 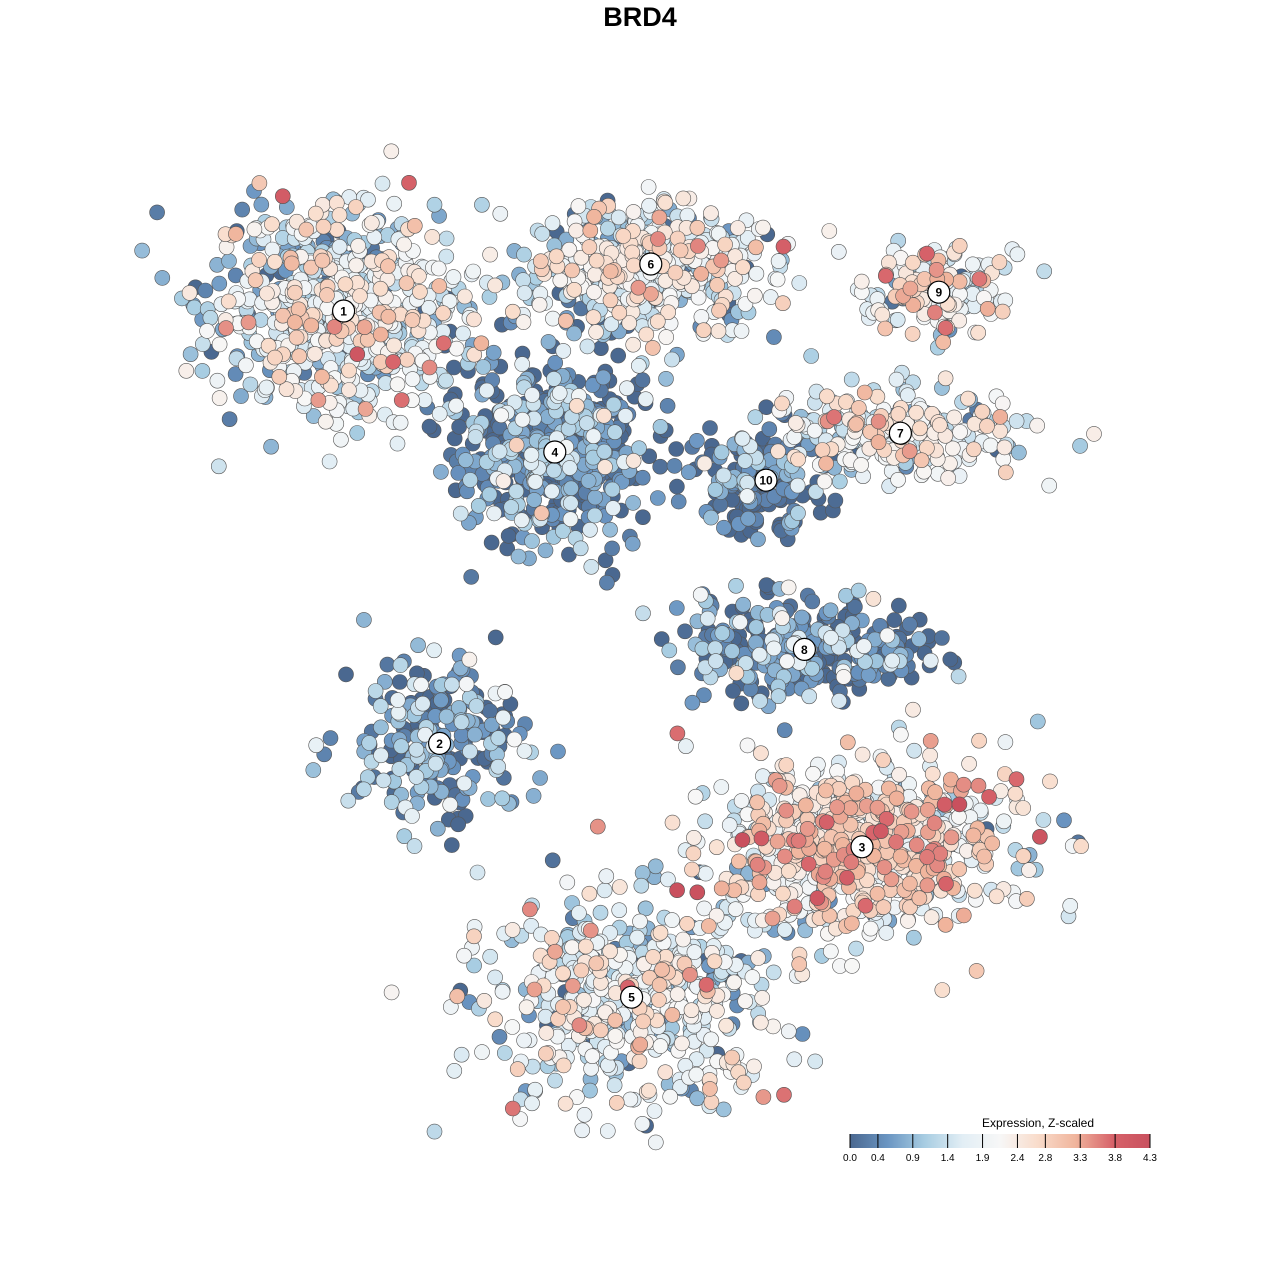 What do you see at coordinates (1150, 1158) in the screenshot?
I see `legend-tick-label: 4.3` at bounding box center [1150, 1158].